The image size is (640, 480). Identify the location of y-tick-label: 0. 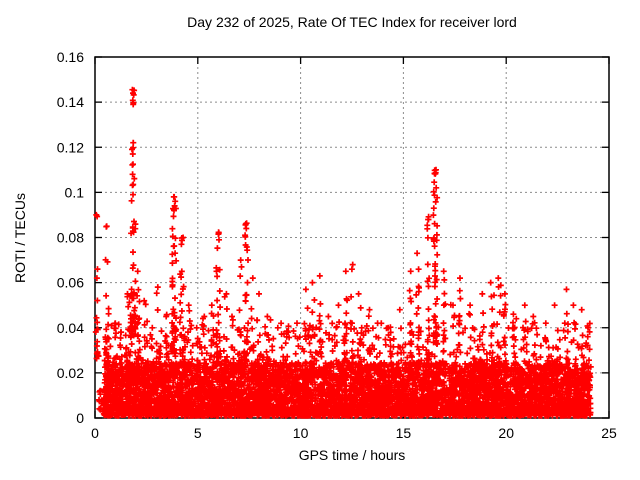
(80, 418).